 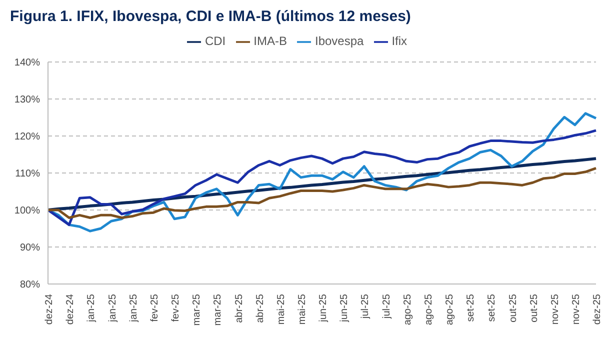 I want to click on x-tick-label: dez-25, so click(x=598, y=309).